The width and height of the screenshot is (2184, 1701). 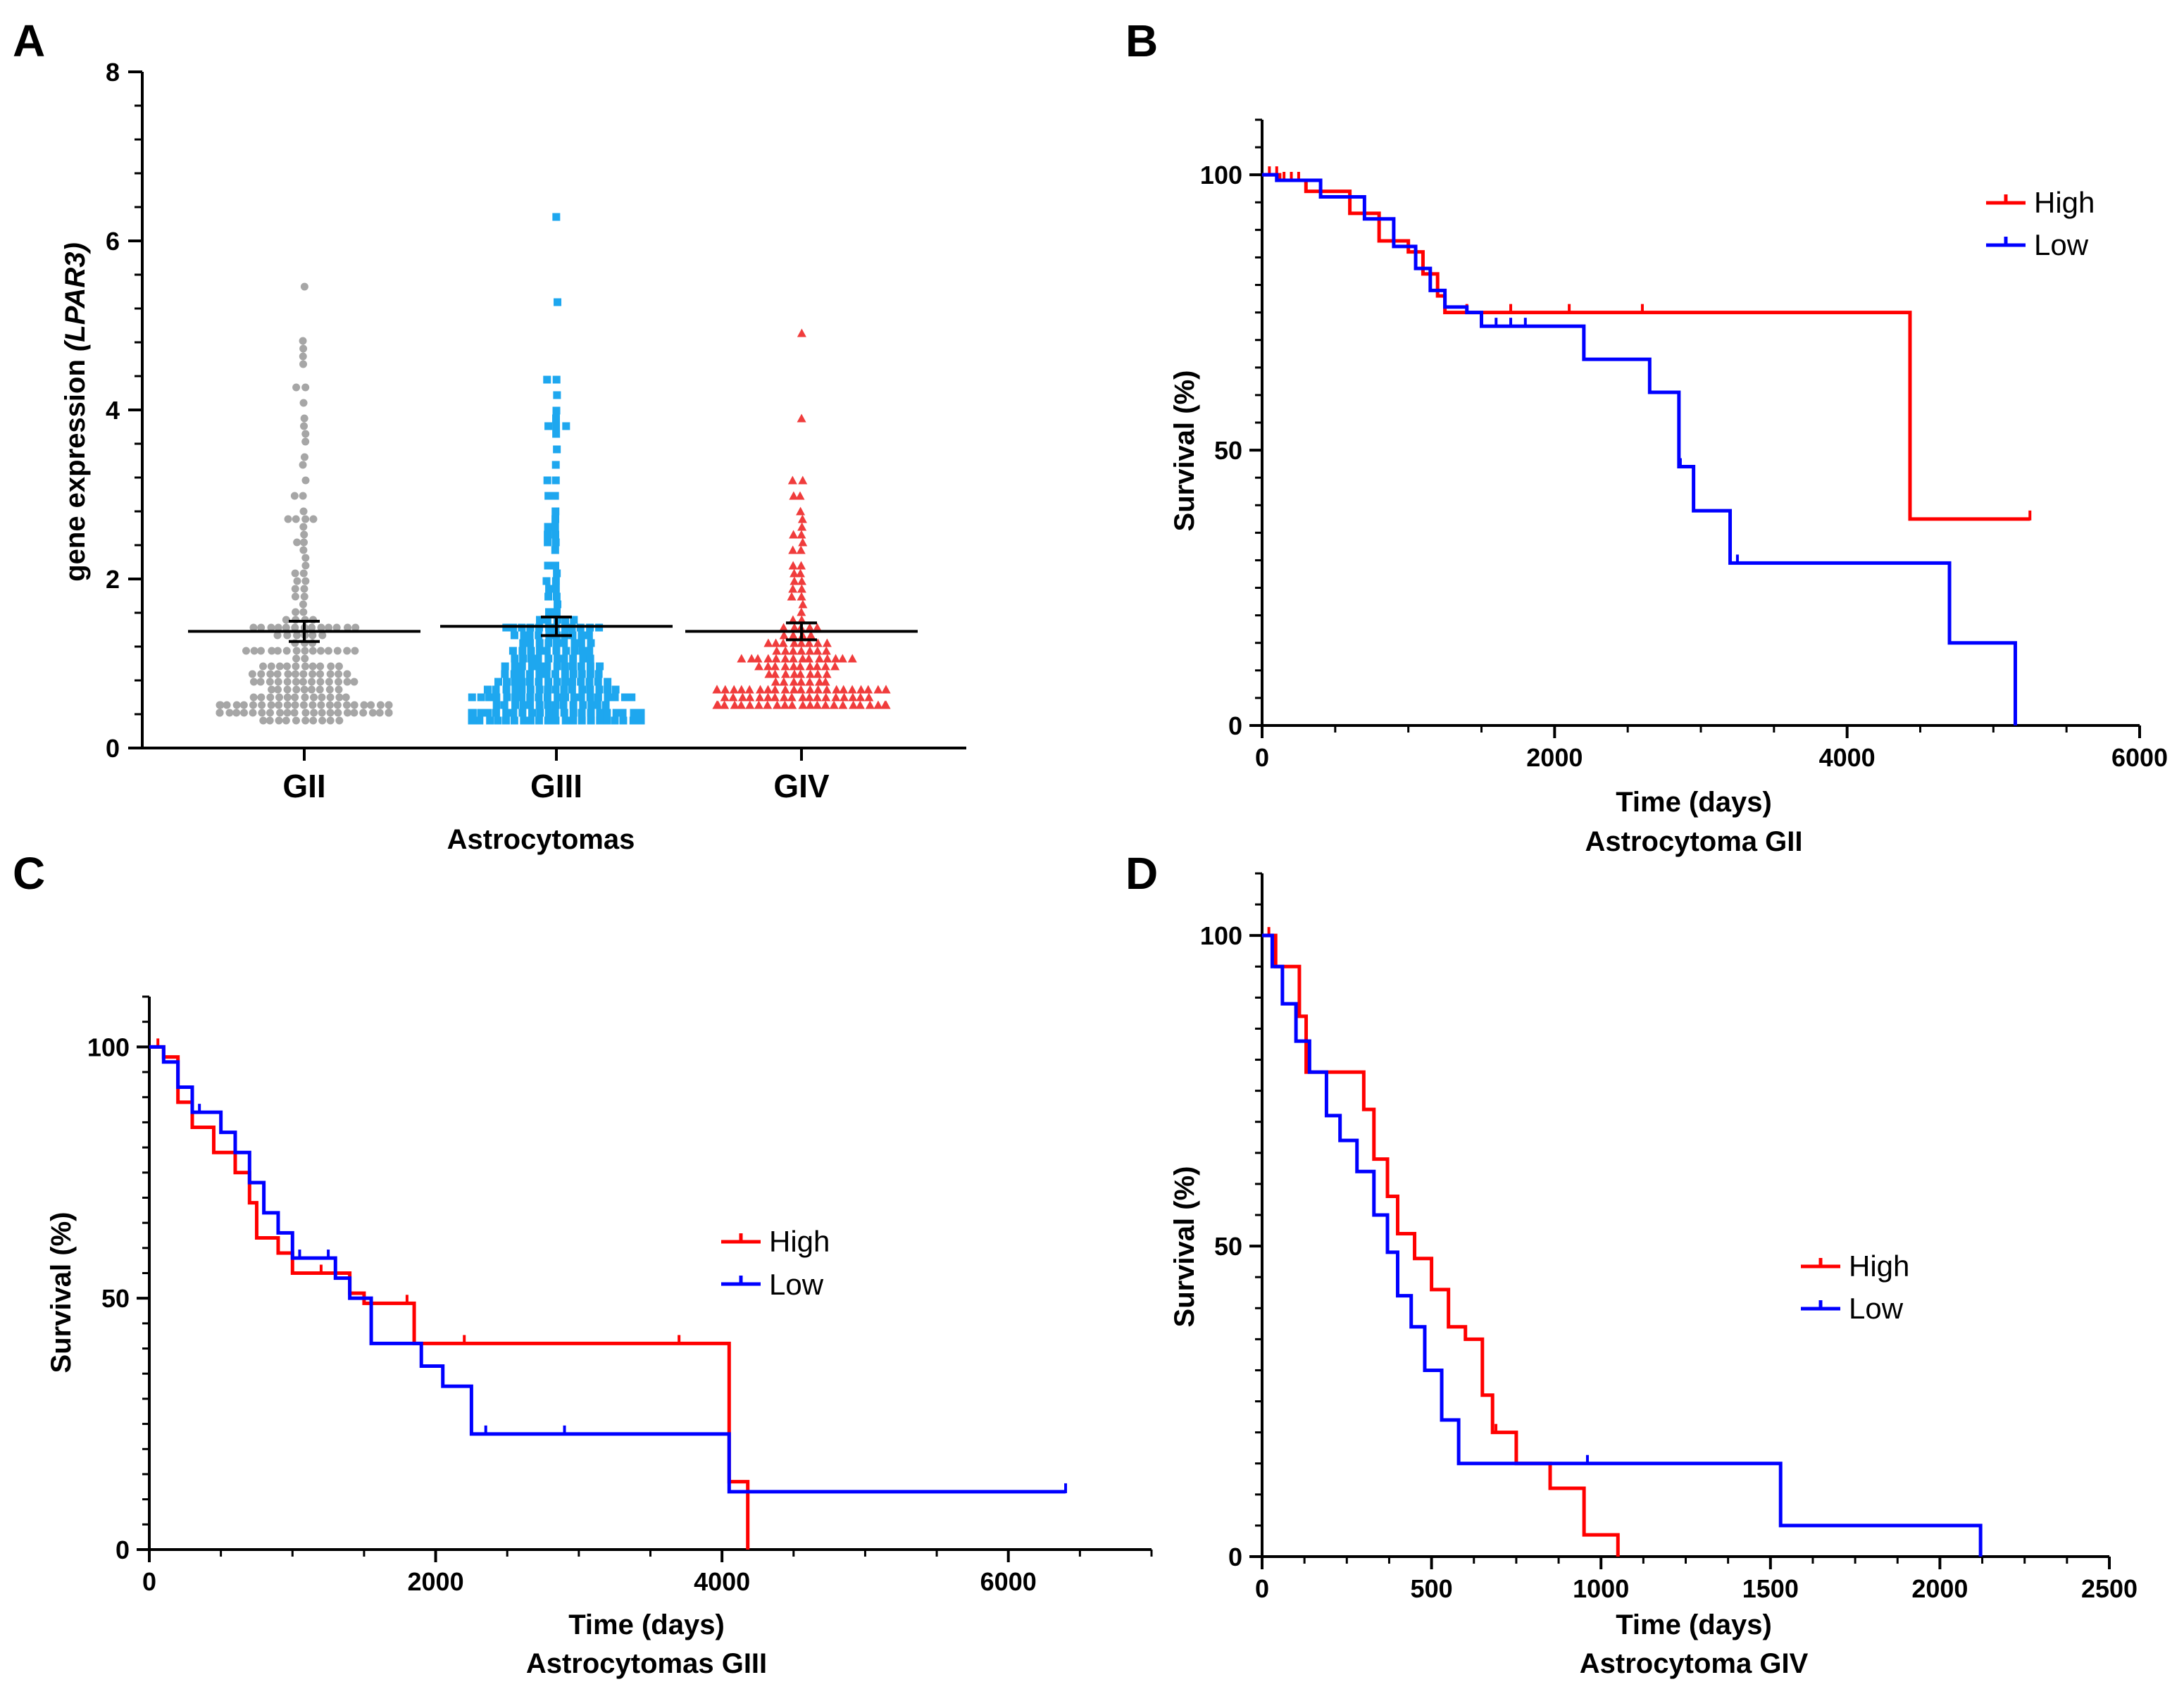 What do you see at coordinates (2109, 1589) in the screenshot?
I see `panel-d-x-tick-label: 2500` at bounding box center [2109, 1589].